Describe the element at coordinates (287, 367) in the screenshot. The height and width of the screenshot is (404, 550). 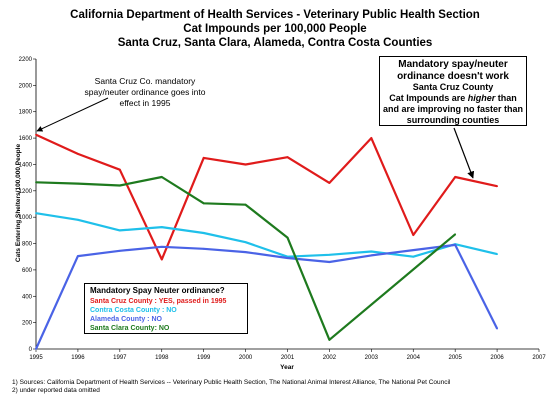
I see `x-axis-label: Year` at that location.